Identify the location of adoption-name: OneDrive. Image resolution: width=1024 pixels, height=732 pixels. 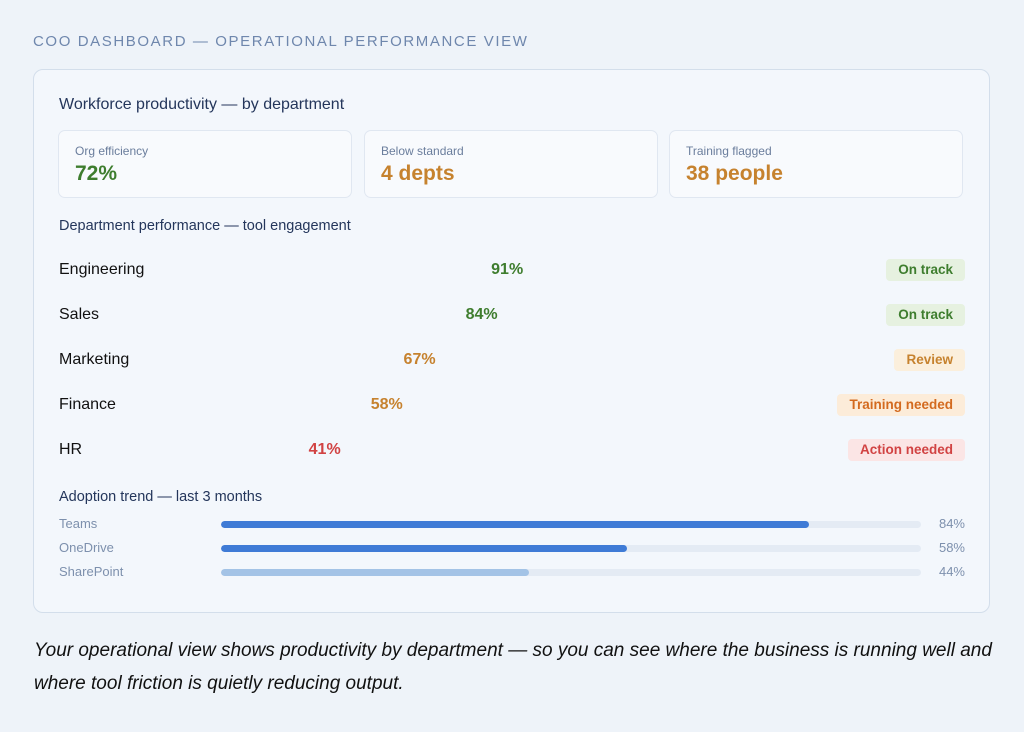
(86, 547).